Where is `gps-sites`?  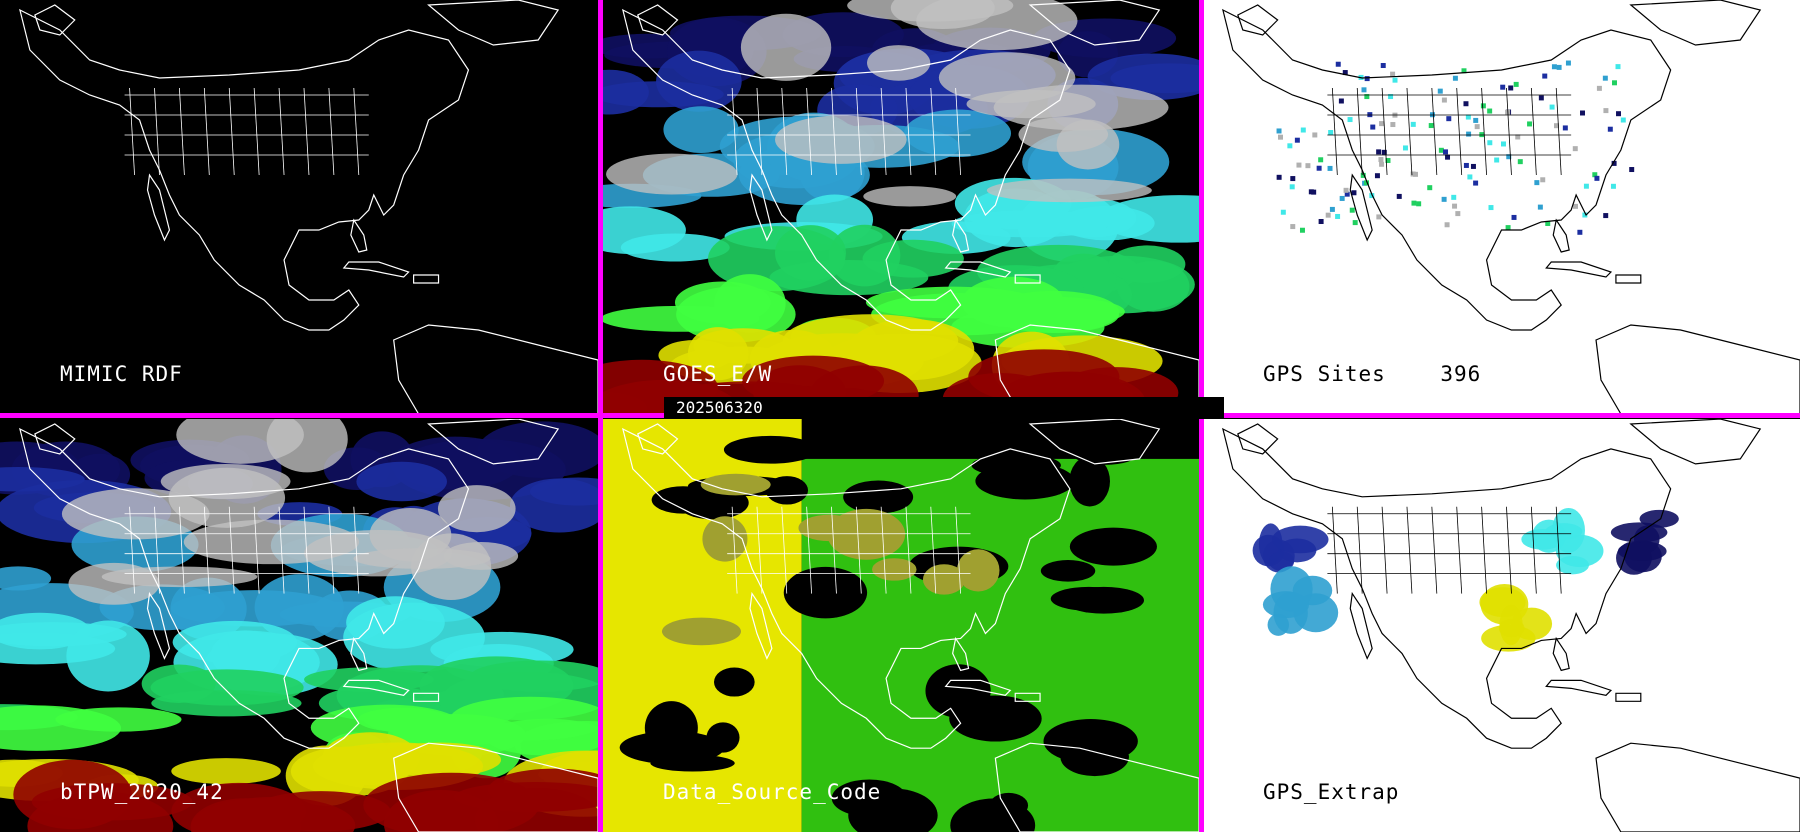 gps-sites is located at coordinates (1455, 147).